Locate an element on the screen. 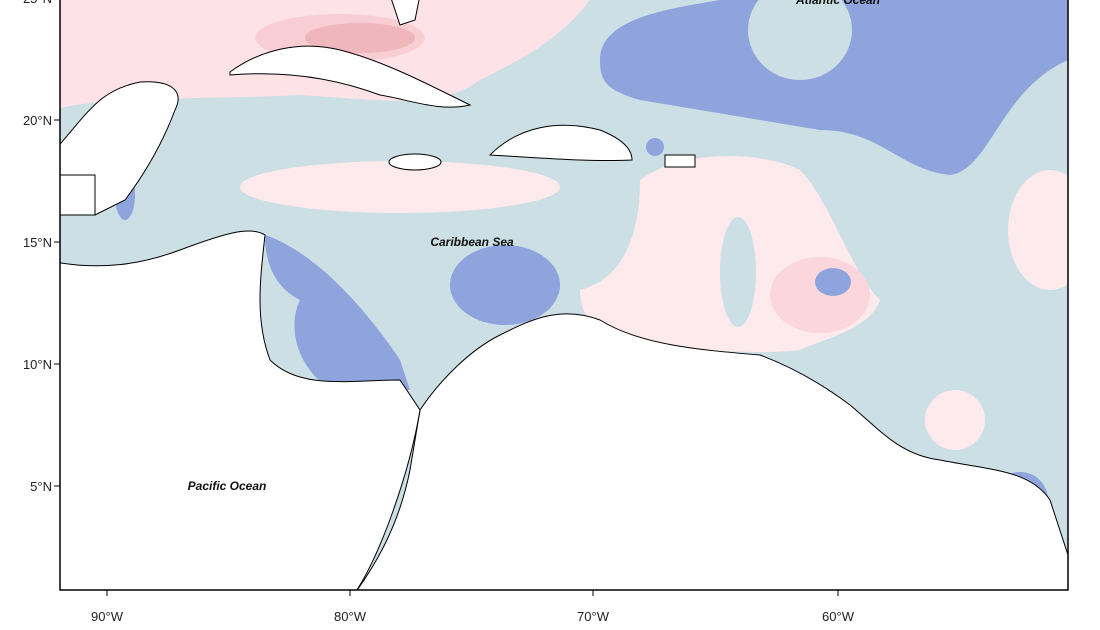 Image resolution: width=1100 pixels, height=630 pixels. lon-tick-label: 80°W is located at coordinates (350, 616).